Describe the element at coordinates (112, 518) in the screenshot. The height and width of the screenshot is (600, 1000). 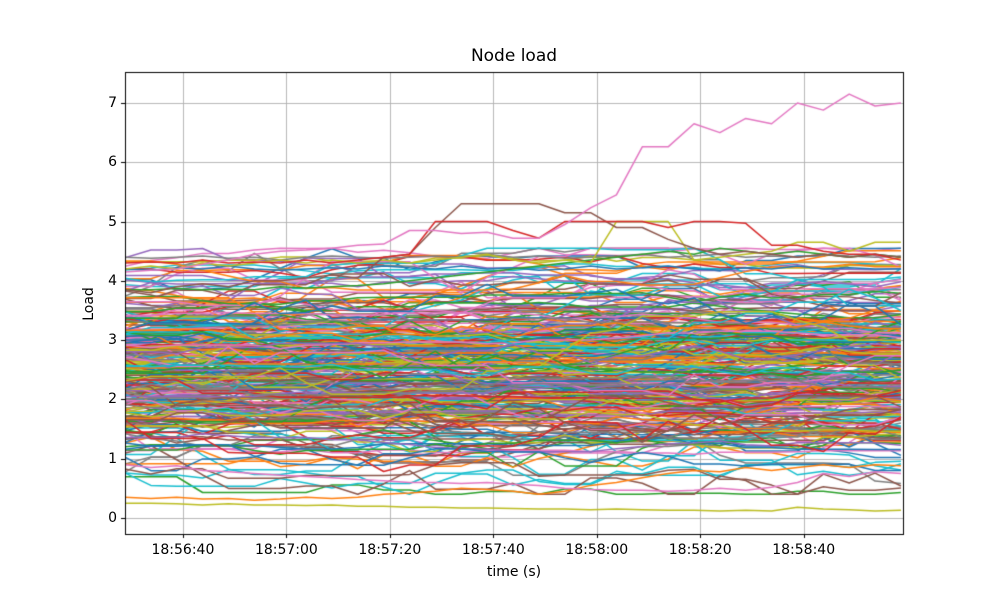
I see `y-tick-label: 0` at that location.